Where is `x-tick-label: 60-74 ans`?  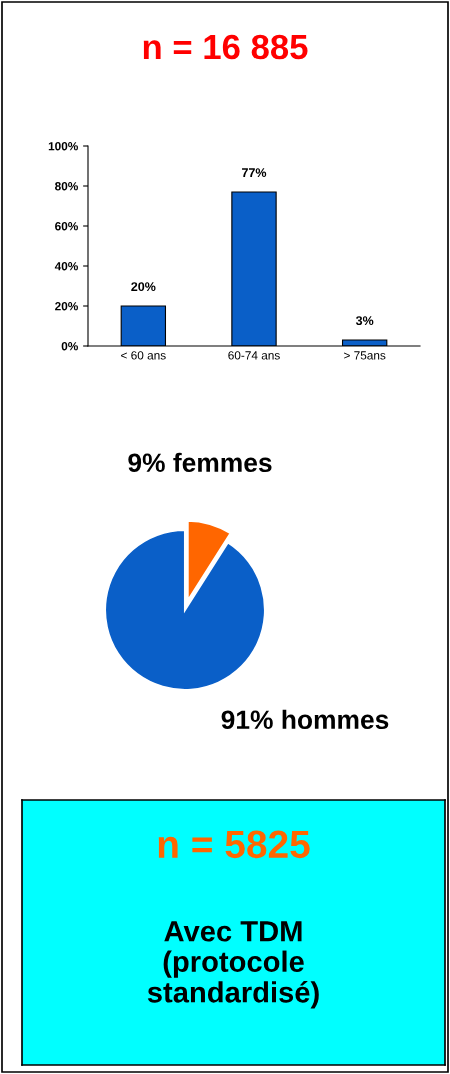 x-tick-label: 60-74 ans is located at coordinates (254, 355).